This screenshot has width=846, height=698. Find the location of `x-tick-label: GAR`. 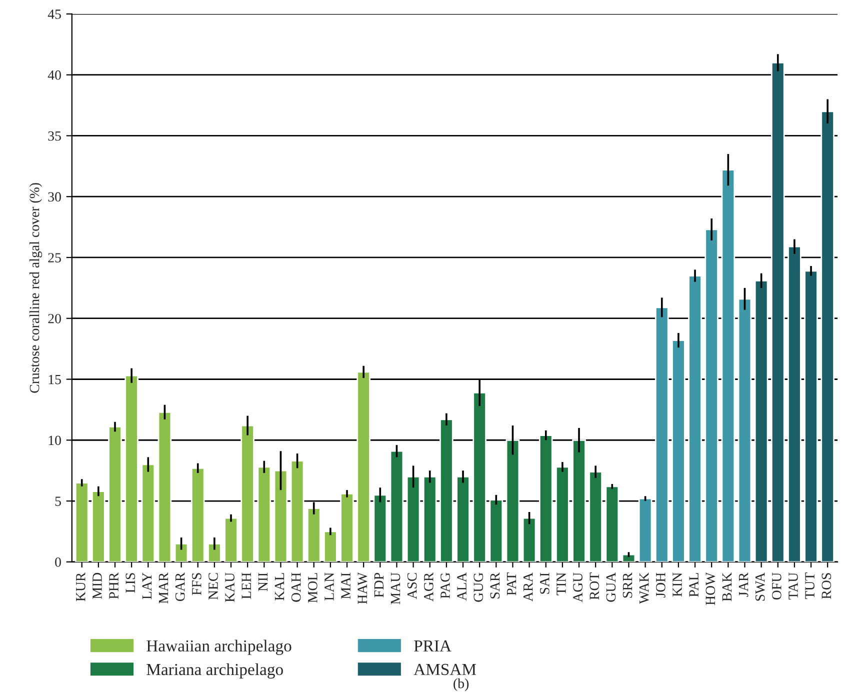

x-tick-label: GAR is located at coordinates (180, 587).